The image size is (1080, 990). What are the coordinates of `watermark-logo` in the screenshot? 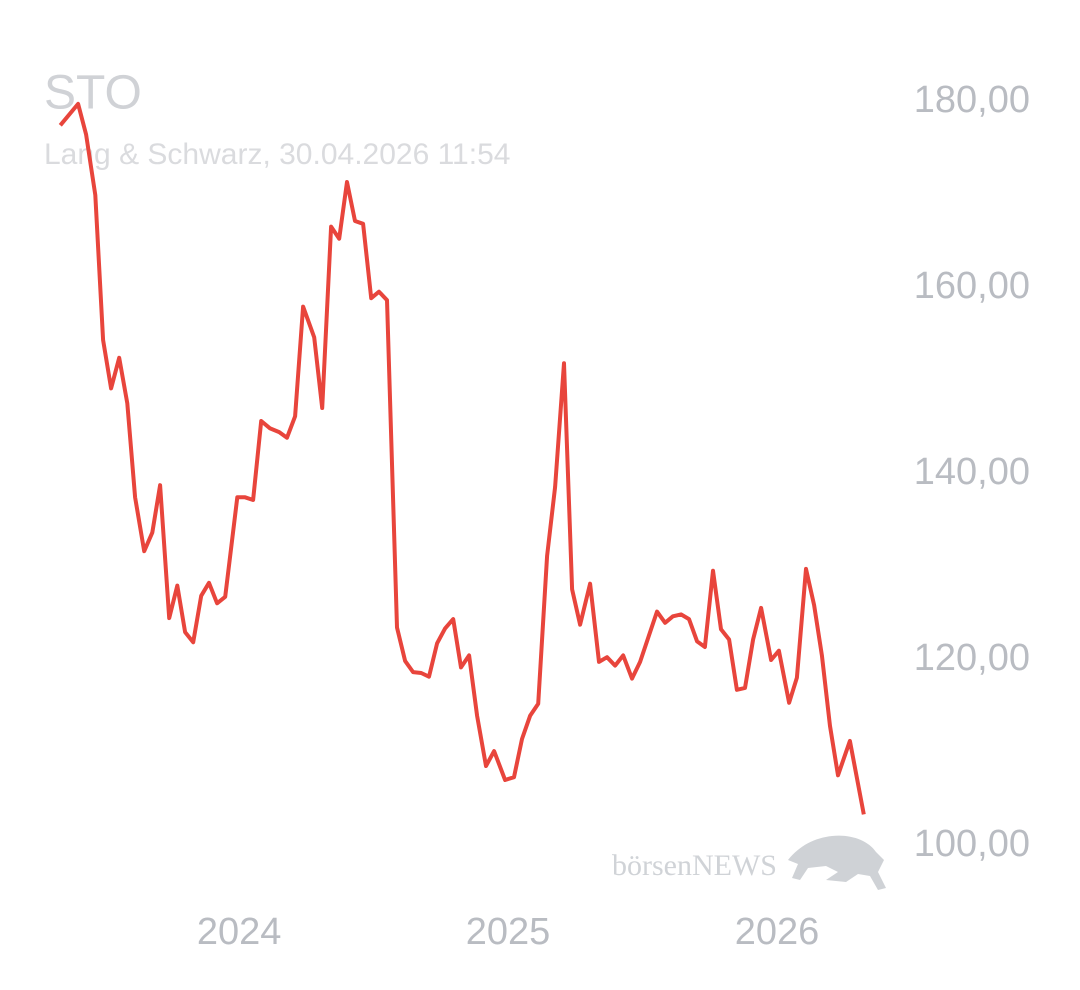 It's located at (837, 862).